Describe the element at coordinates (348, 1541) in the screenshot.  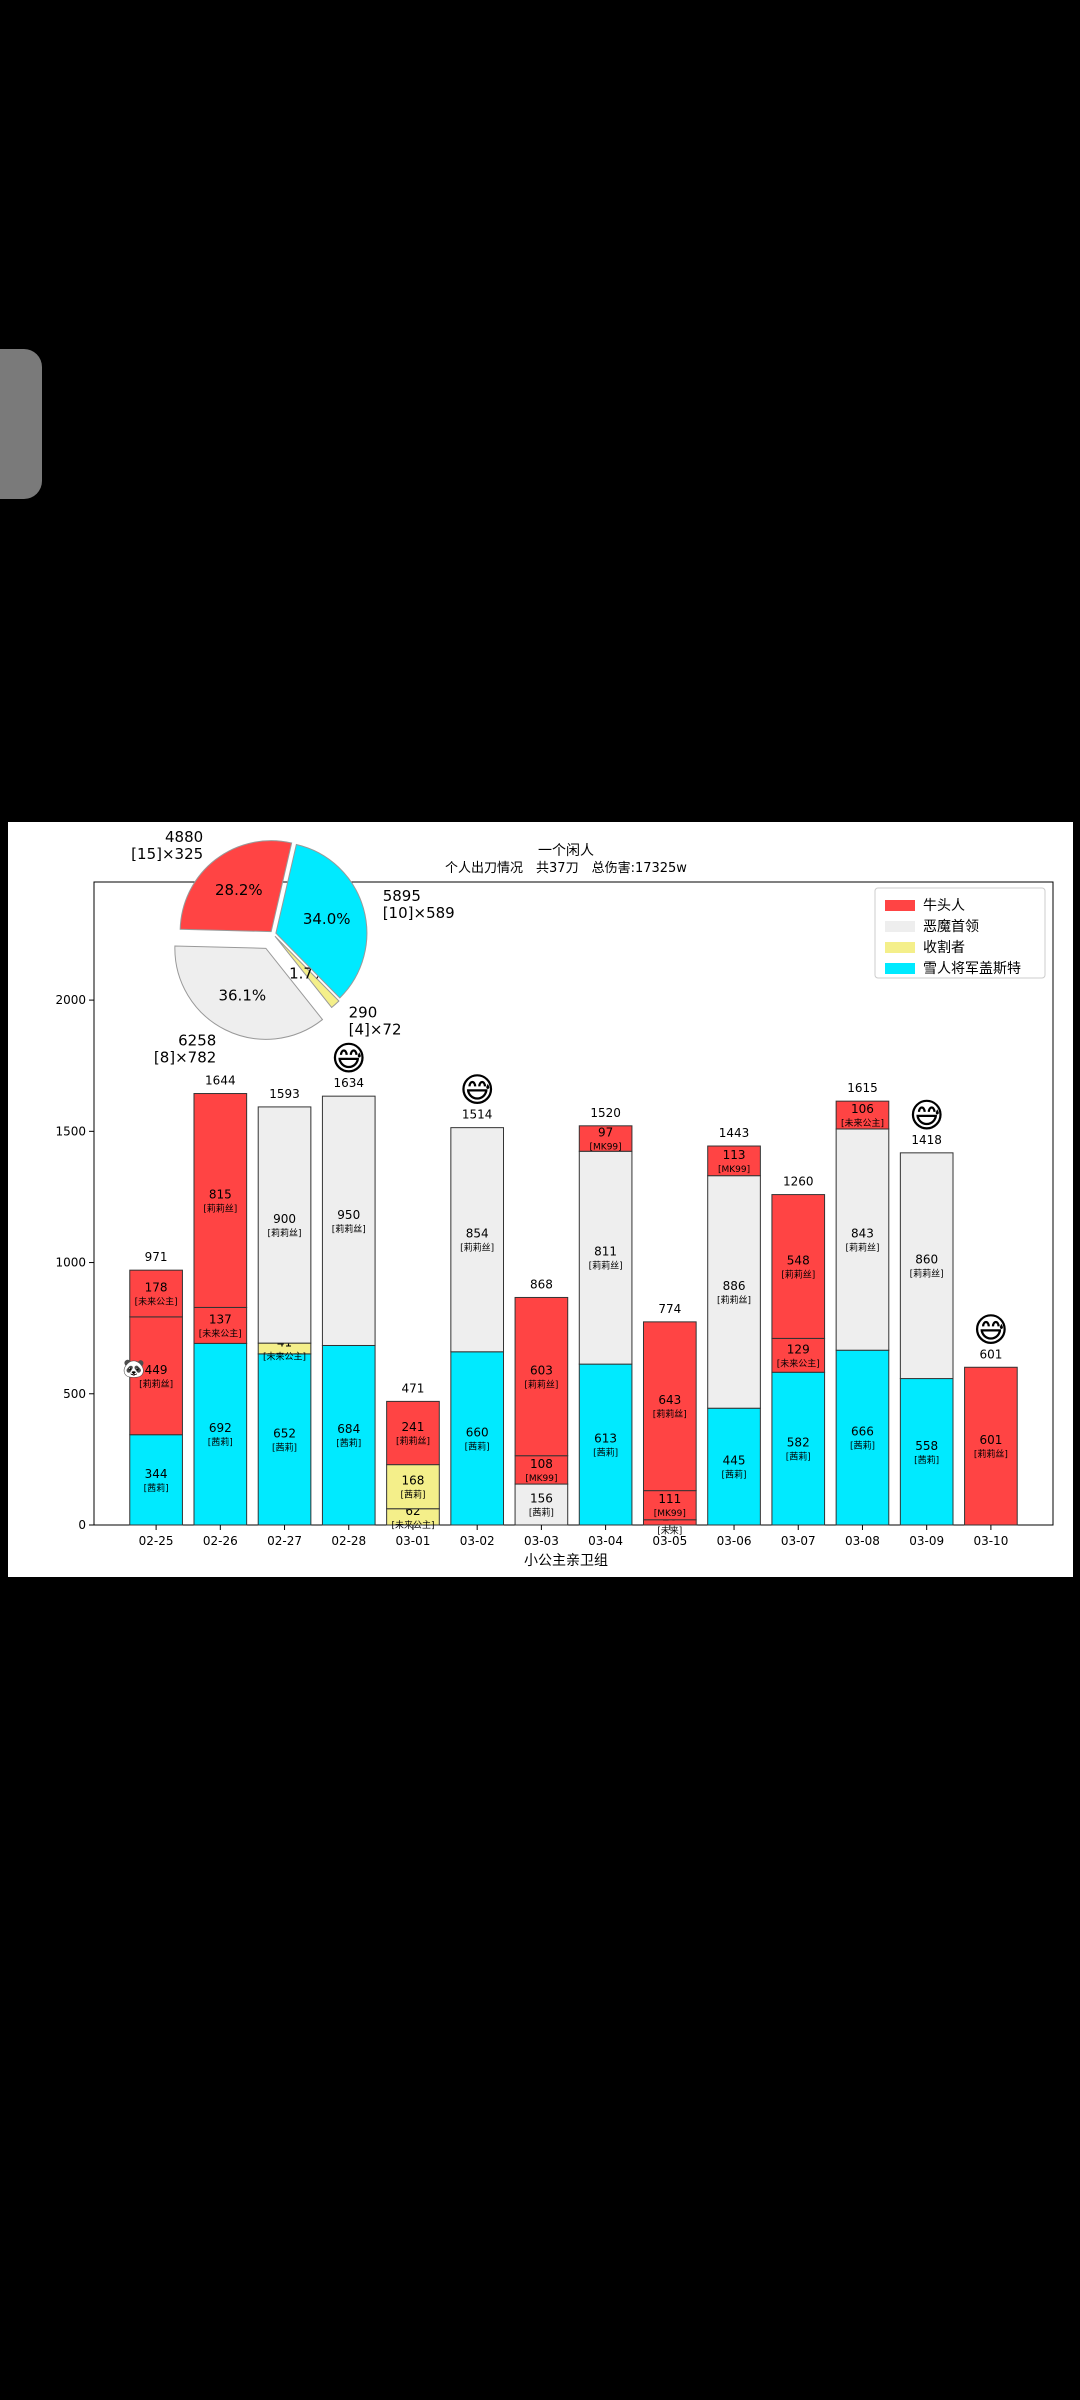
I see `x-tick-label: 02-28` at that location.